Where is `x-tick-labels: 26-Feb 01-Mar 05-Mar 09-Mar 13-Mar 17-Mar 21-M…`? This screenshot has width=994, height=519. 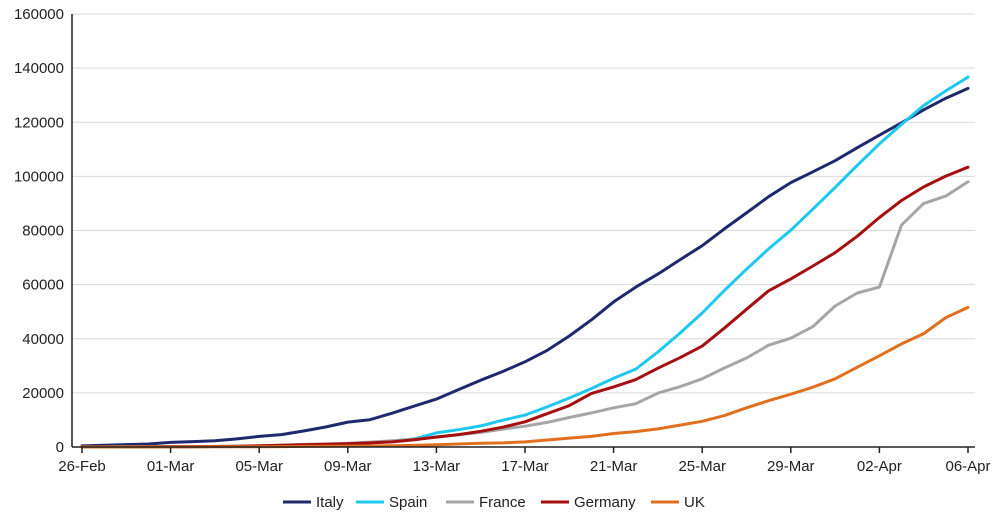 x-tick-labels: 26-Feb 01-Mar 05-Mar 09-Mar 13-Mar 17-Mar 21-M… is located at coordinates (524, 466).